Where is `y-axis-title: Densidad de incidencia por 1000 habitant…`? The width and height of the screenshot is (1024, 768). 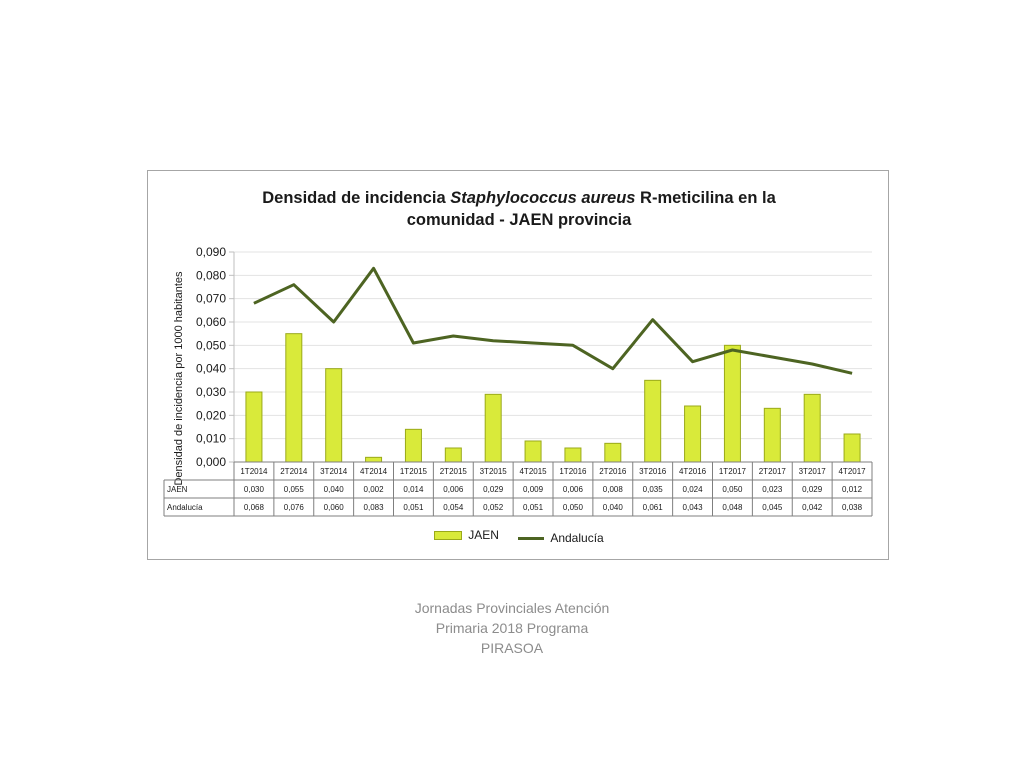
y-axis-title: Densidad de incidencia por 1000 habitant… is located at coordinates (179, 378).